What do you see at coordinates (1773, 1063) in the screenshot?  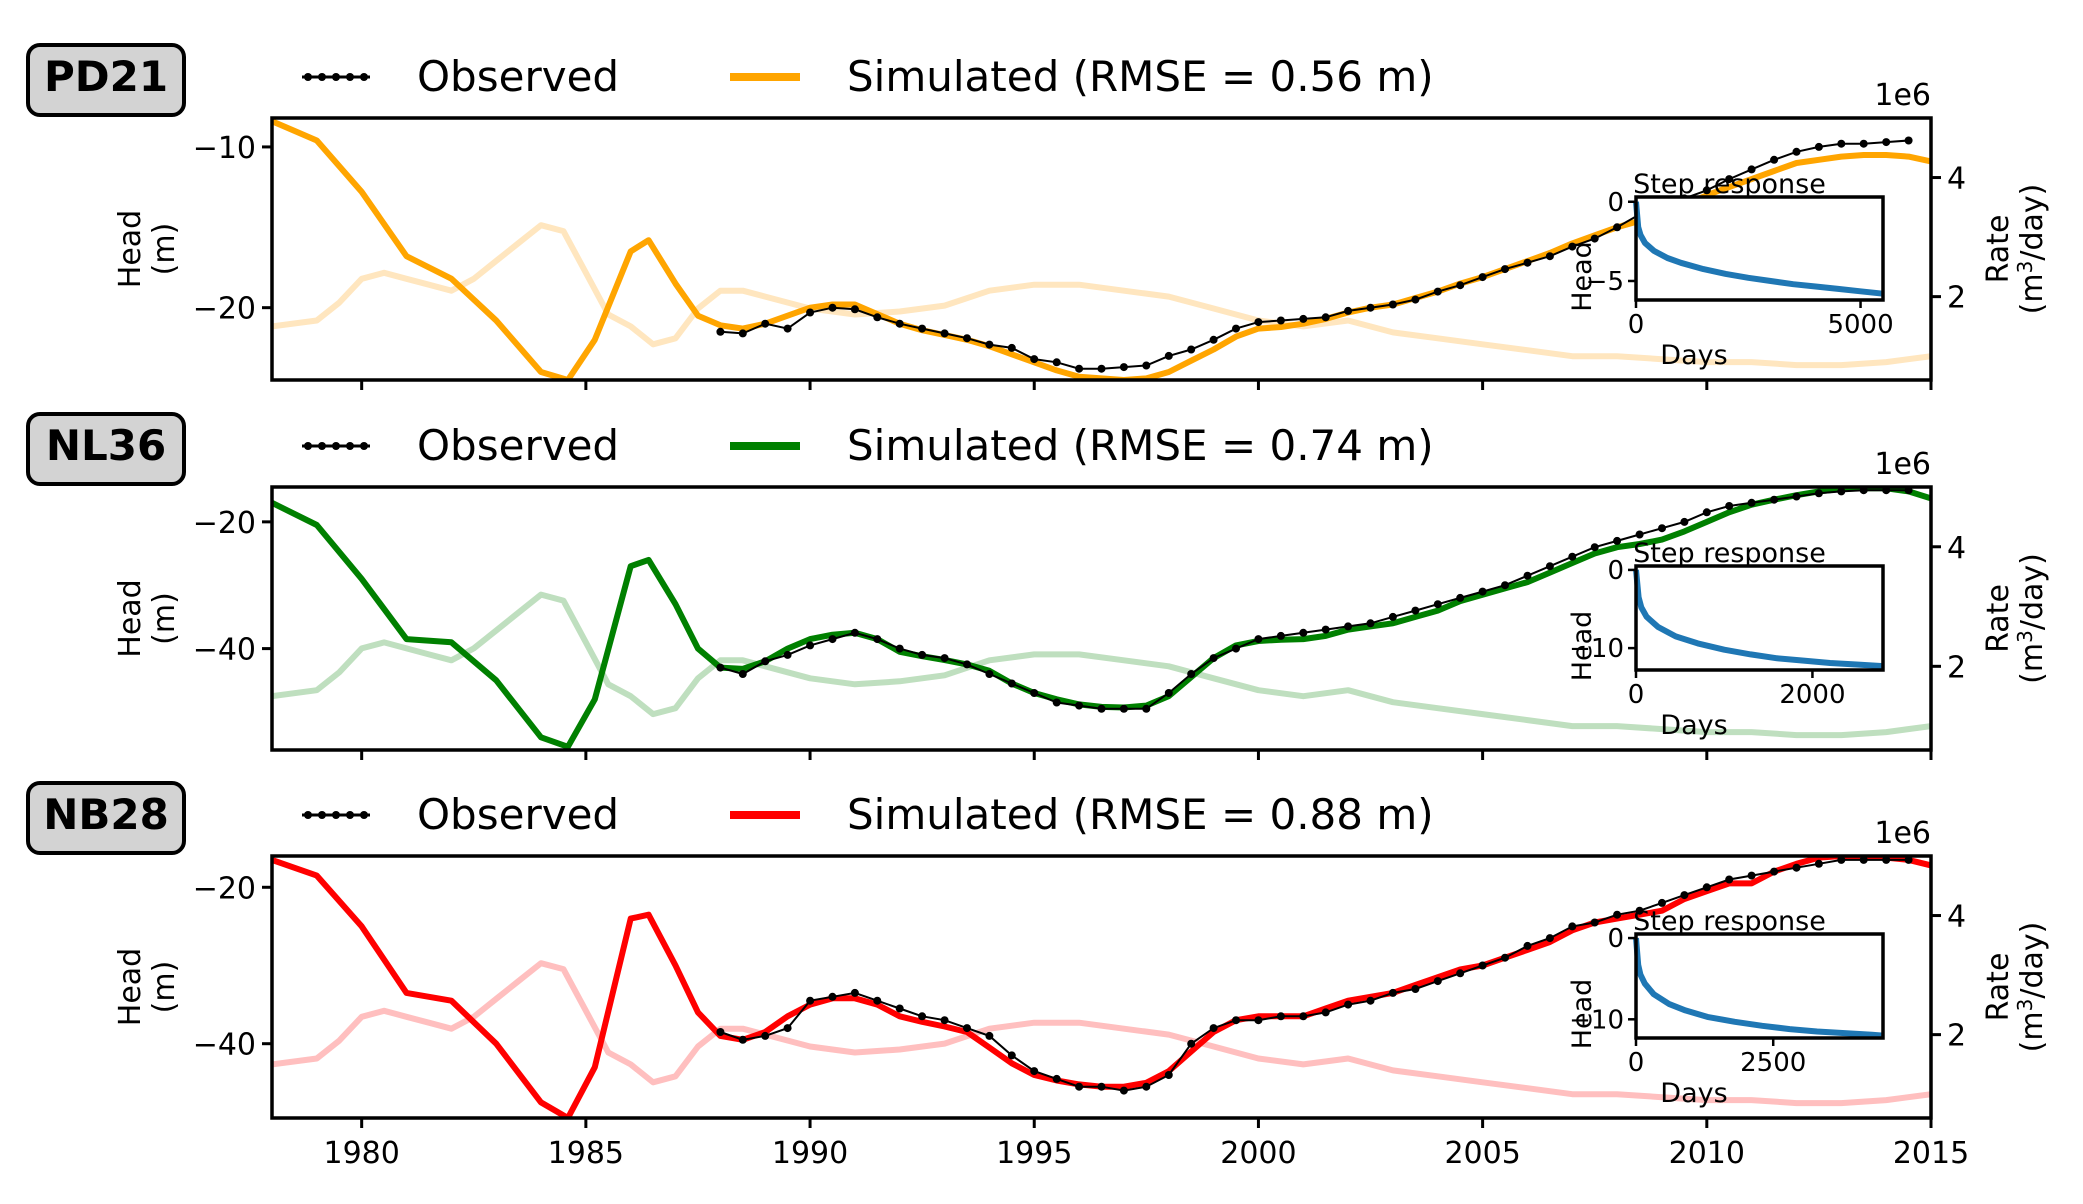 I see `inset-x-tick-label: 2500` at bounding box center [1773, 1063].